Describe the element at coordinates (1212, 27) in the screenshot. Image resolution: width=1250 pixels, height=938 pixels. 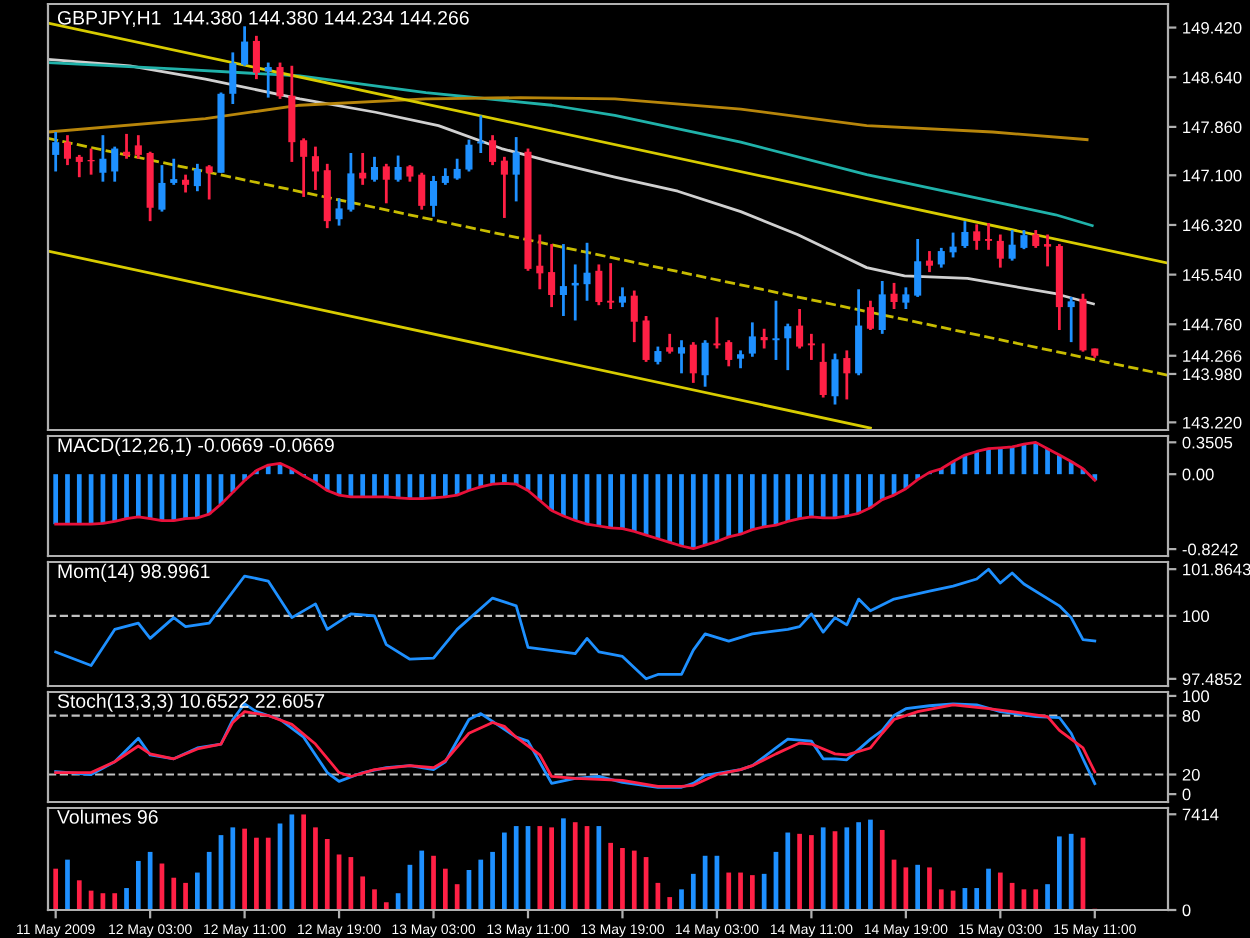
I see `y-tick-label: 149.420` at that location.